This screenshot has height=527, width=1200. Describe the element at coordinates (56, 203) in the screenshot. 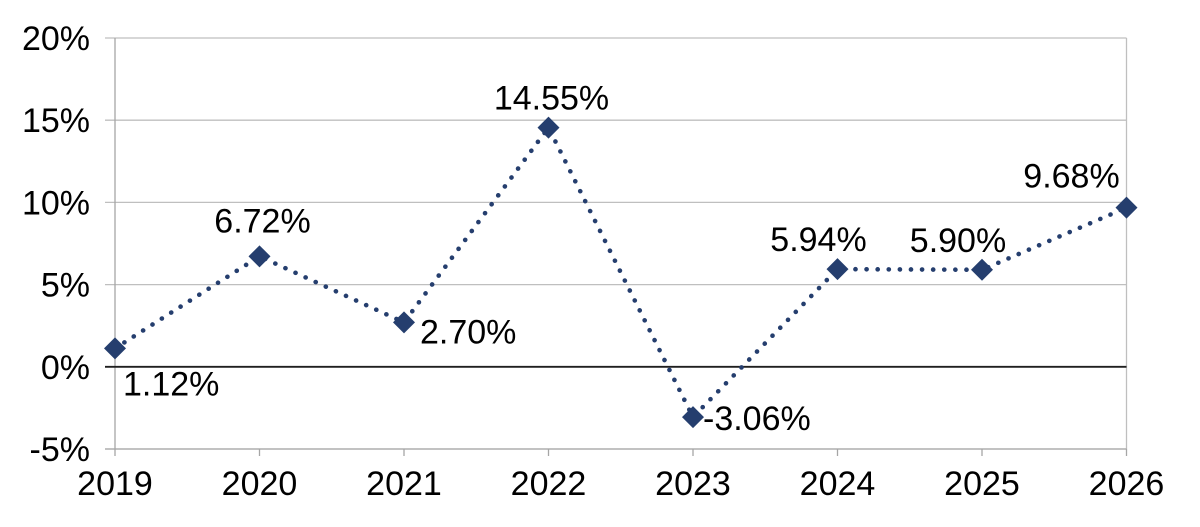

I see `y-axis-tick-label: 10%` at that location.